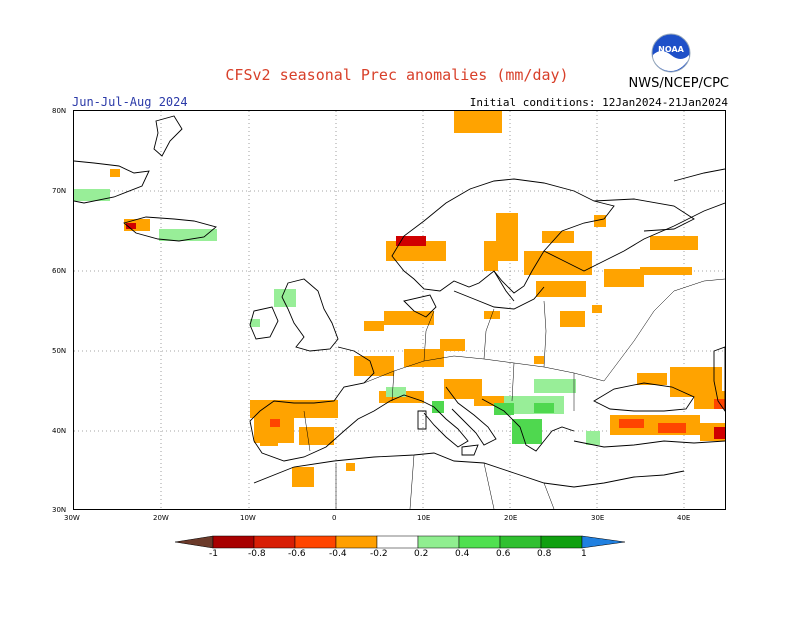 Image resolution: width=800 pixels, height=618 pixels. Describe the element at coordinates (400, 542) in the screenshot. I see `colorbar` at that location.